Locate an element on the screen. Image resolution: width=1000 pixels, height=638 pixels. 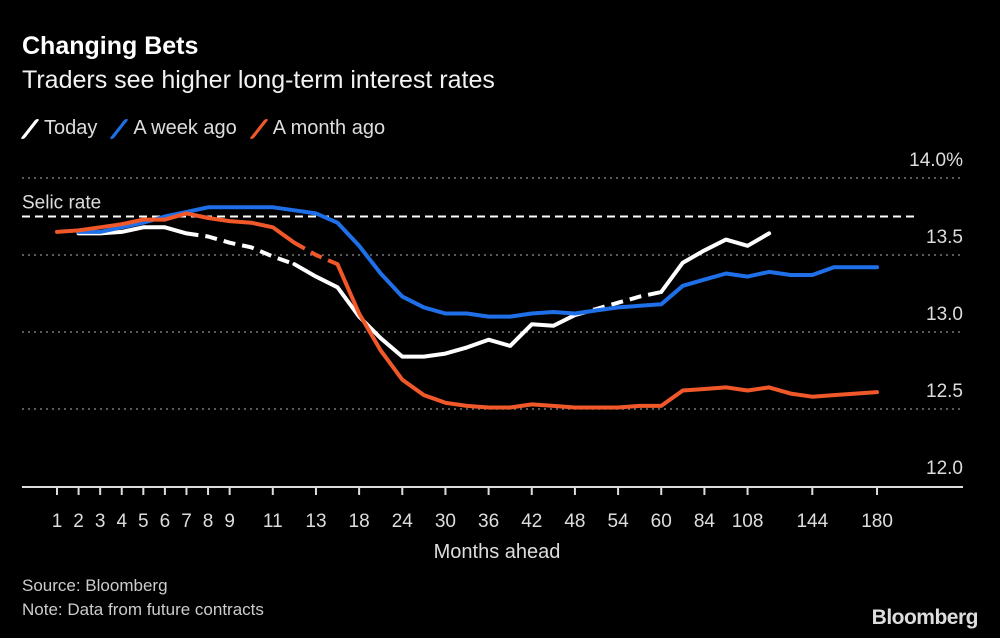
x-tick-label: 13 is located at coordinates (315, 521).